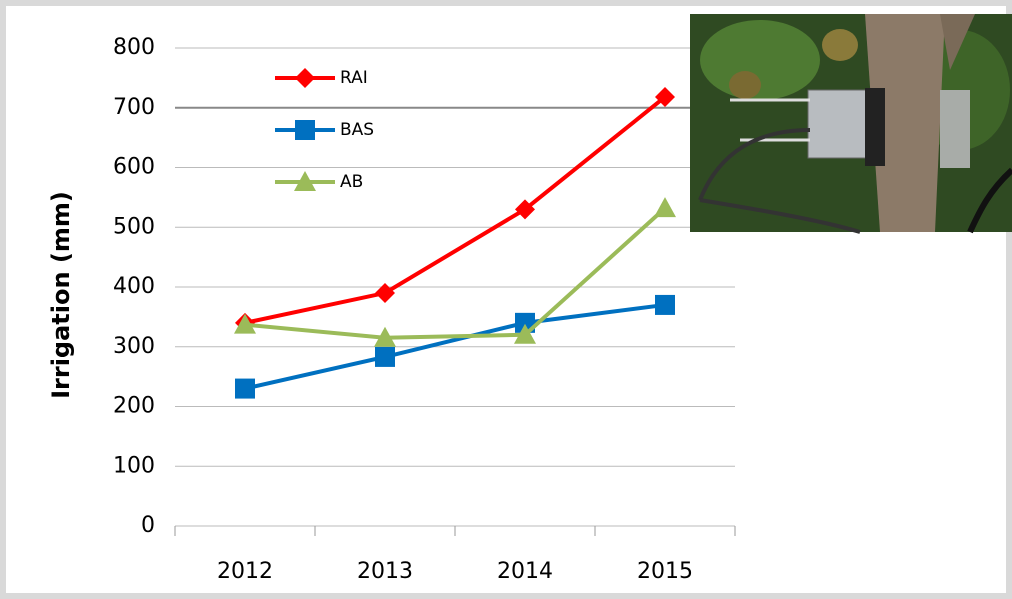 This screenshot has height=599, width=1012. What do you see at coordinates (851, 124) in the screenshot?
I see `photo` at bounding box center [851, 124].